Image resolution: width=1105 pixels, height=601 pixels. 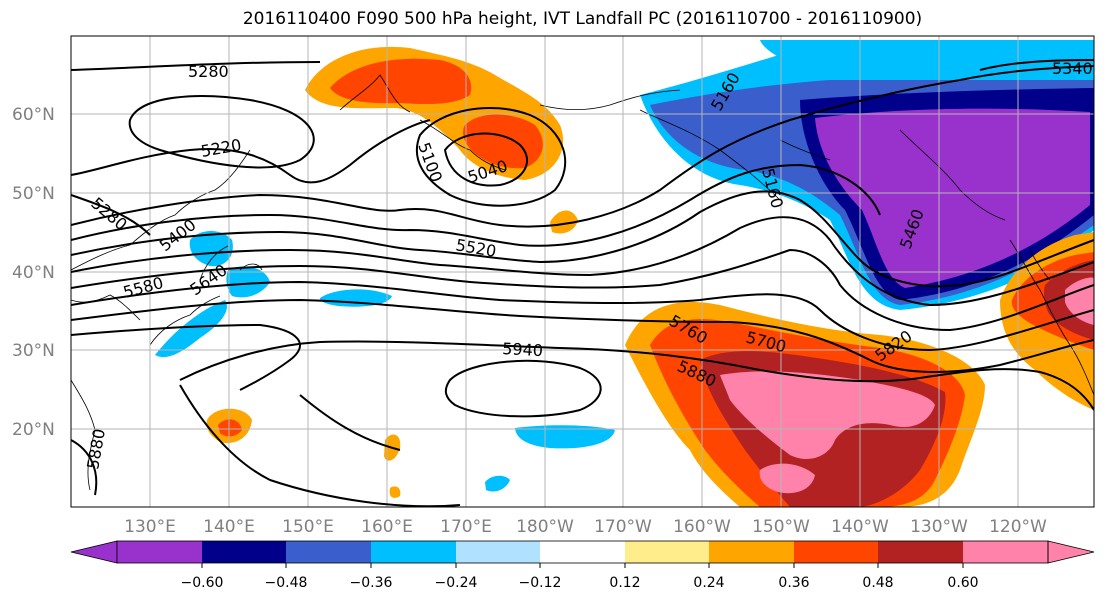 I want to click on colorbar-extend-low, so click(x=94, y=552).